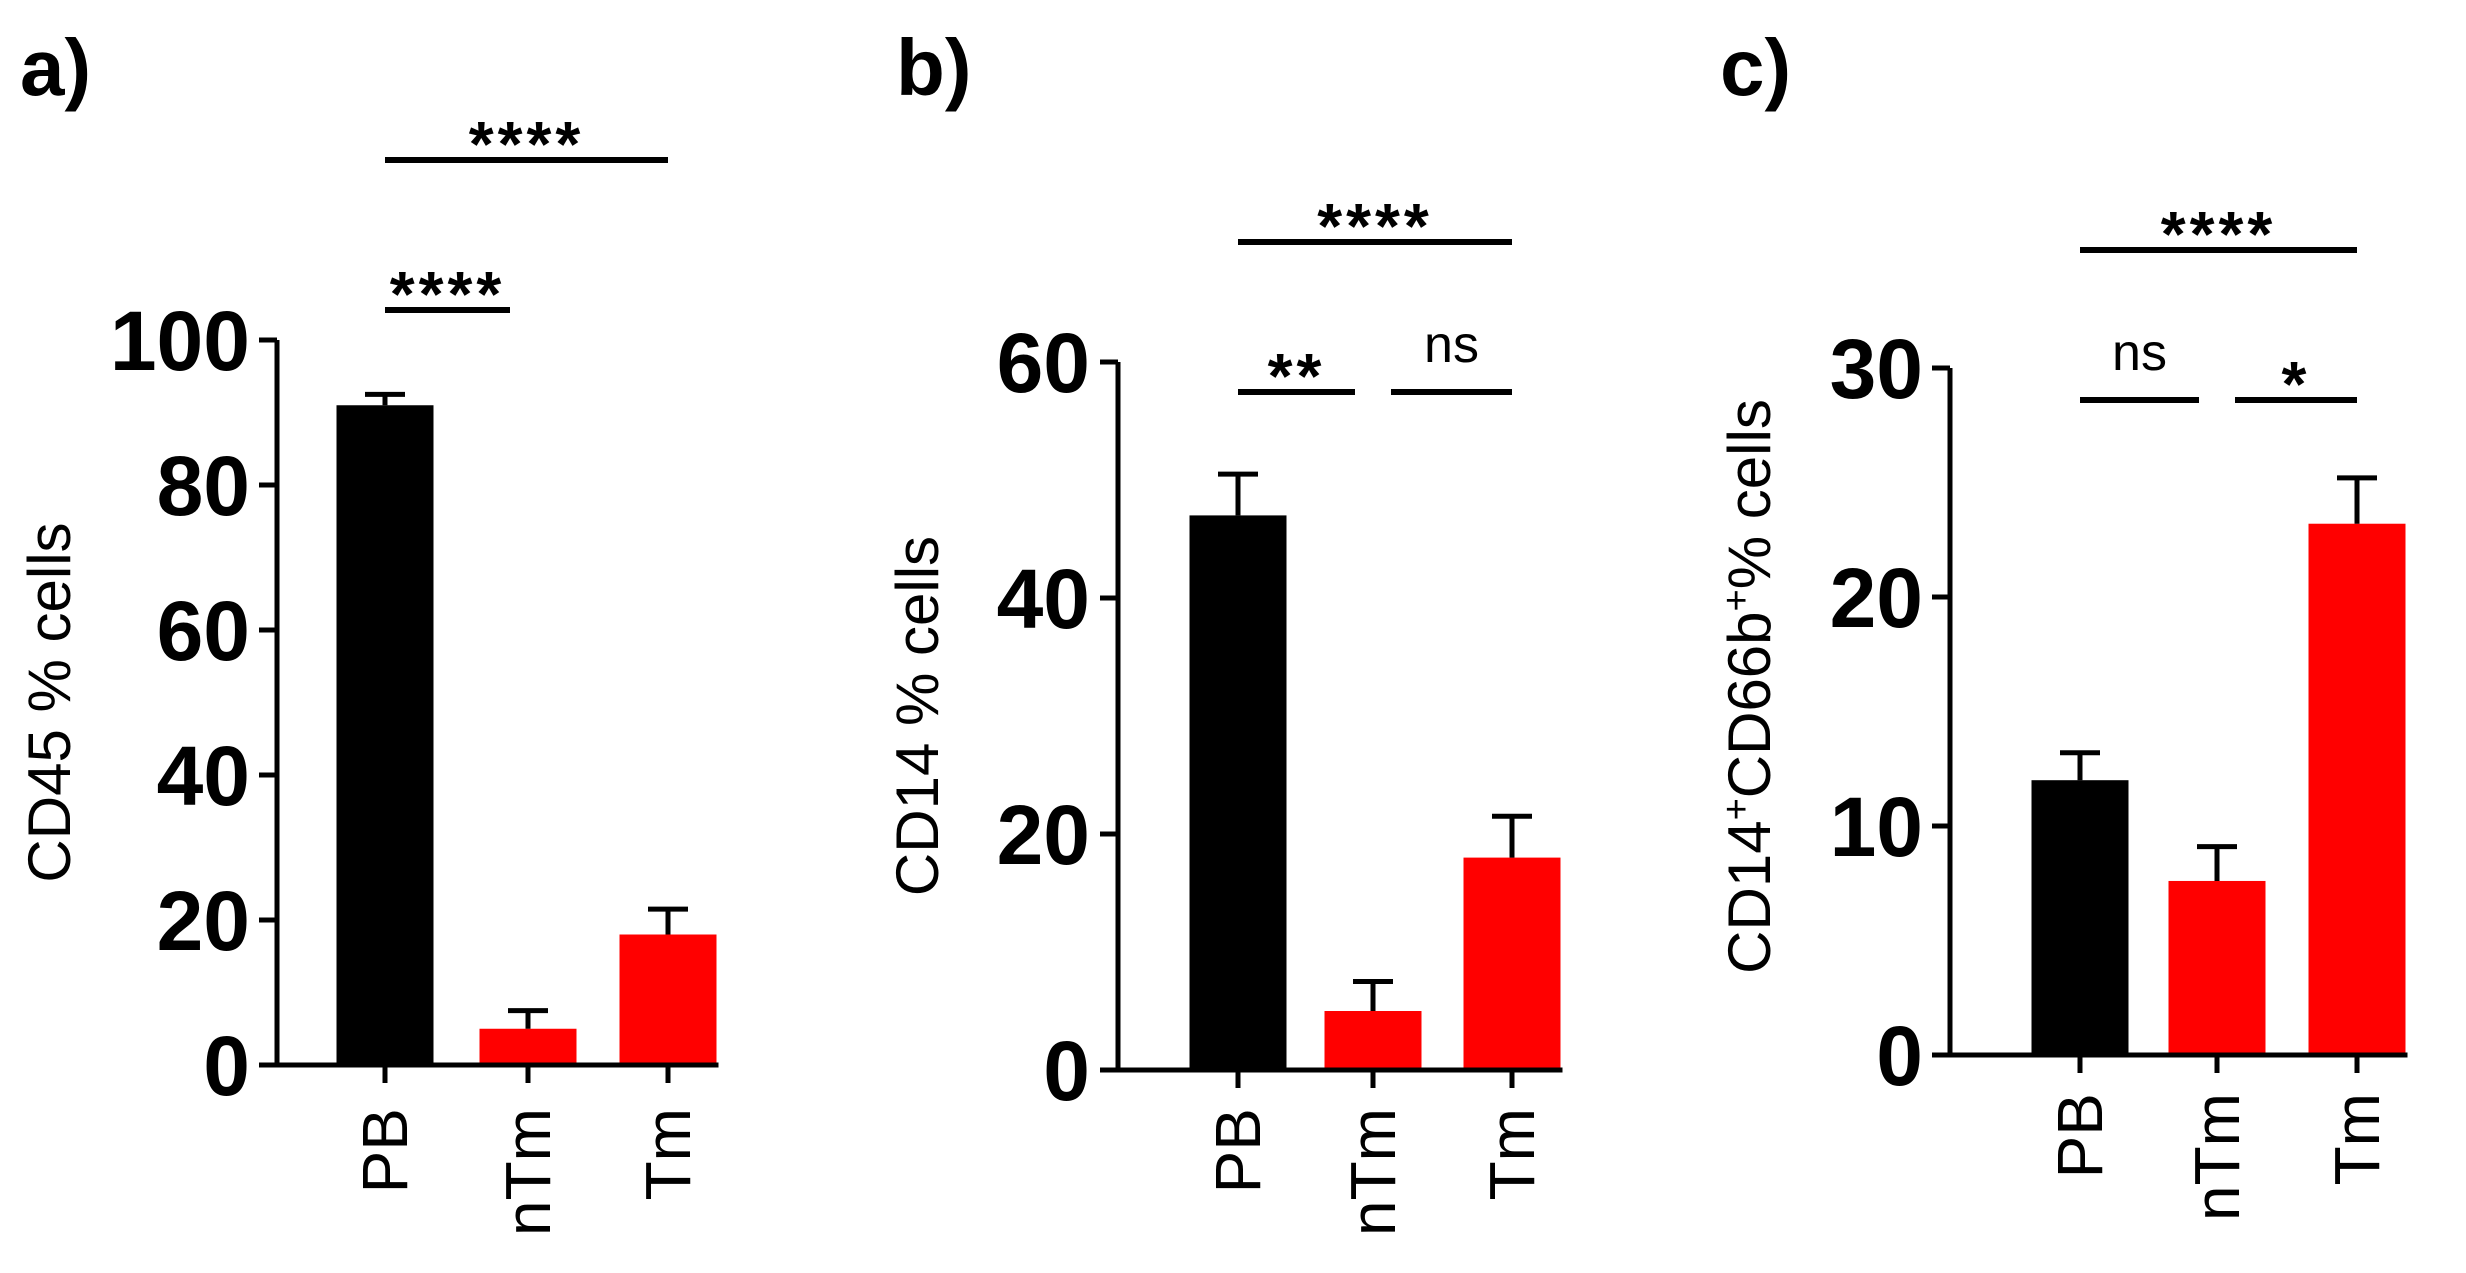 This screenshot has width=2466, height=1273. I want to click on y-axis-label-part: CD14, so click(1749, 896).